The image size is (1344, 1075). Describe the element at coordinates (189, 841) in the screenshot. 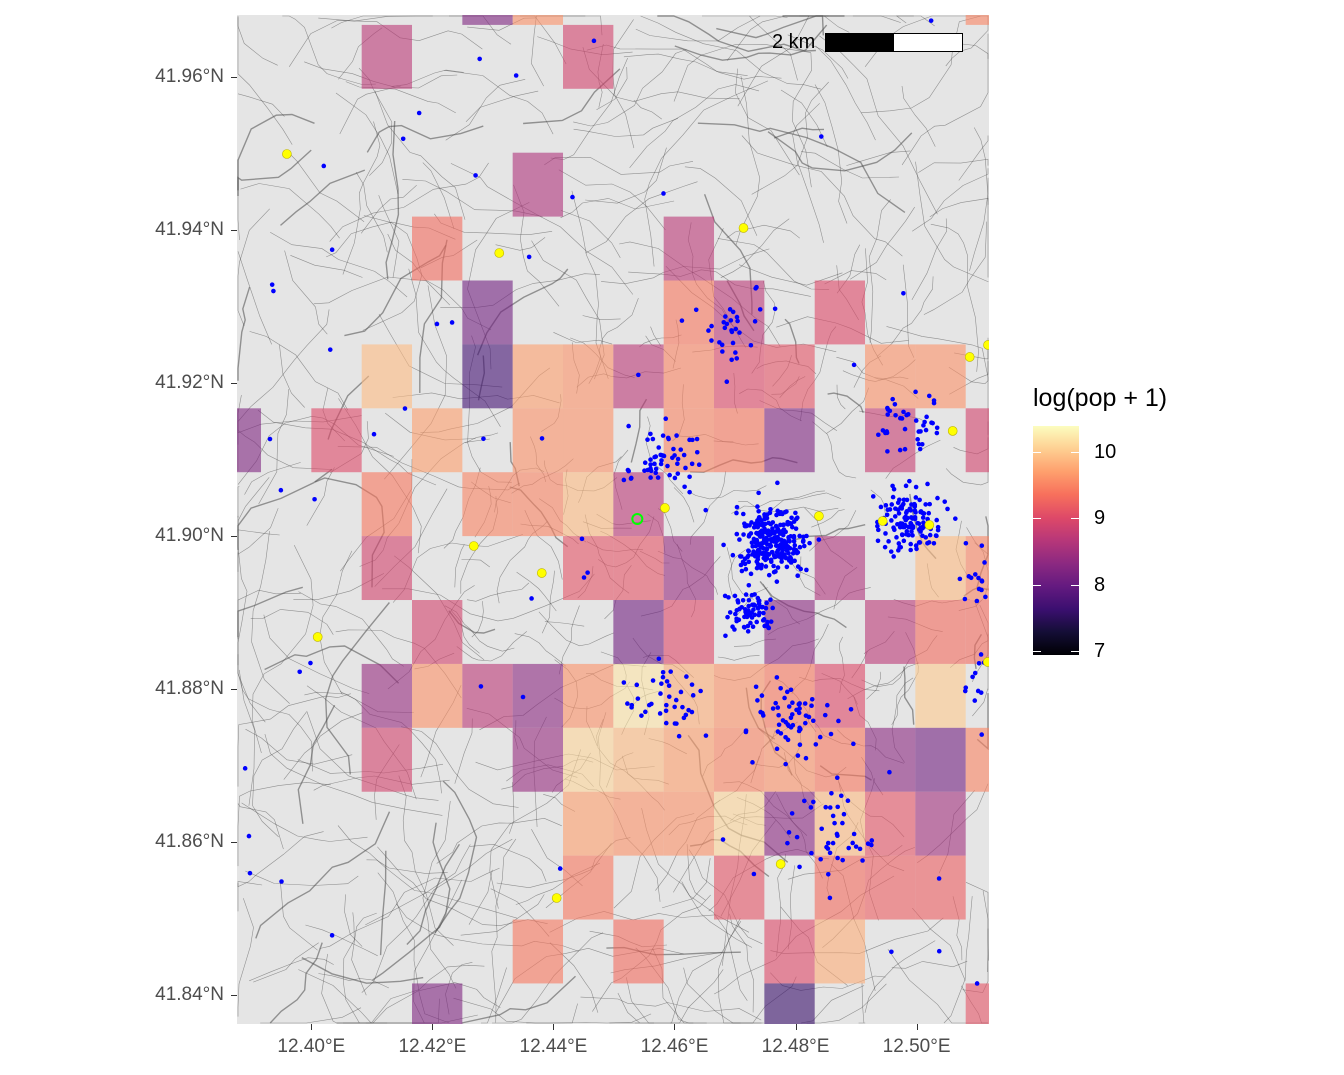

I see `y-tick-label: 41.86°N` at that location.